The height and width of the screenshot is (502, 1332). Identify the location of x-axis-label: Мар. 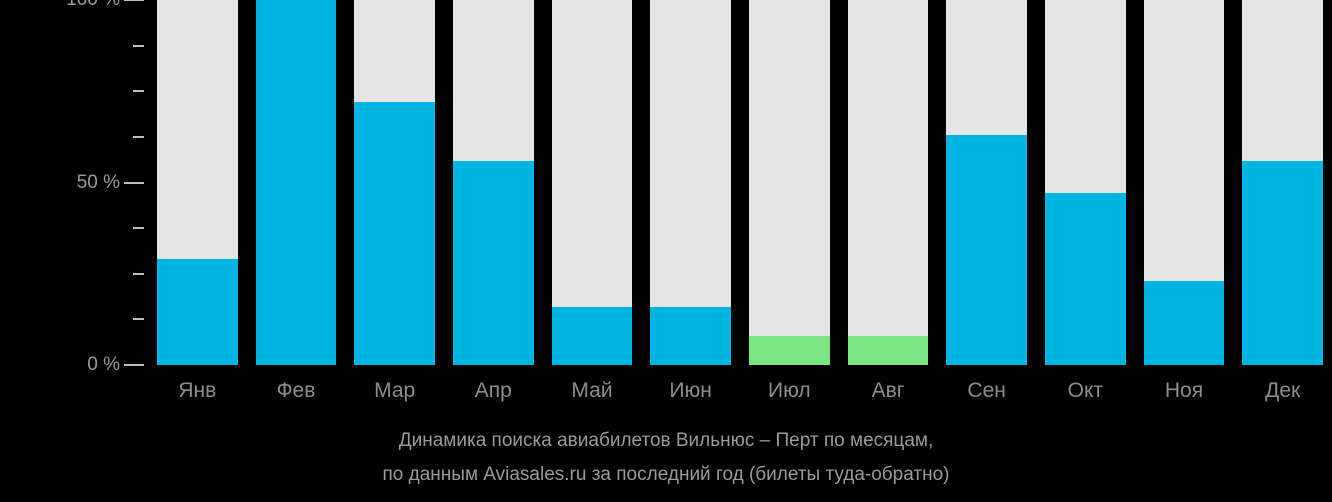
(395, 390).